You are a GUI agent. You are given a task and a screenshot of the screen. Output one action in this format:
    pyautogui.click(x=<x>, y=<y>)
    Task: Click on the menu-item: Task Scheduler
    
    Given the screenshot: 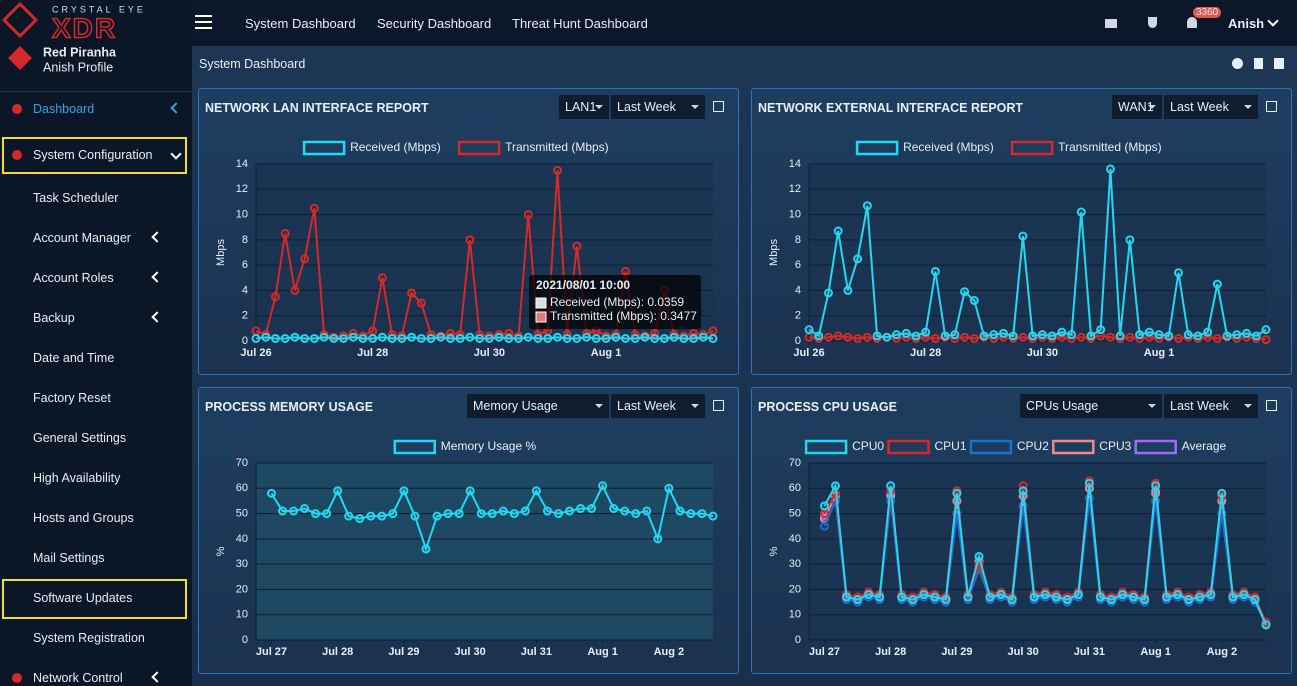 What is the action you would take?
    pyautogui.click(x=76, y=198)
    